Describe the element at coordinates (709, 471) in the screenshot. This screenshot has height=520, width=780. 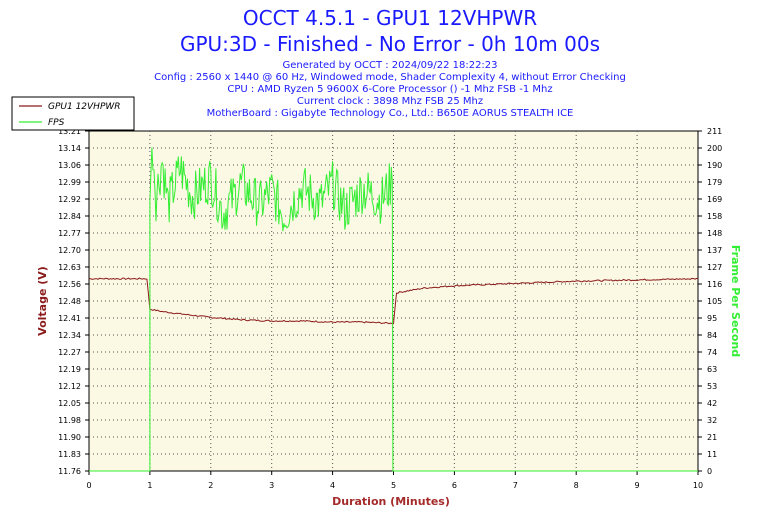
I see `y-right-tick-label: 0` at that location.